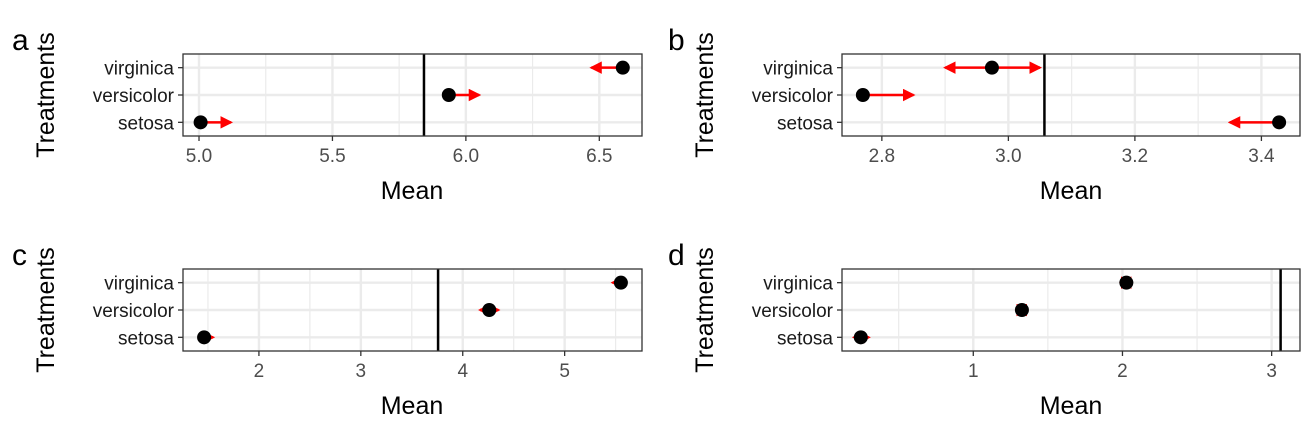 This screenshot has height=428, width=1314. What do you see at coordinates (199, 156) in the screenshot?
I see `x-tick-label: 5.0` at bounding box center [199, 156].